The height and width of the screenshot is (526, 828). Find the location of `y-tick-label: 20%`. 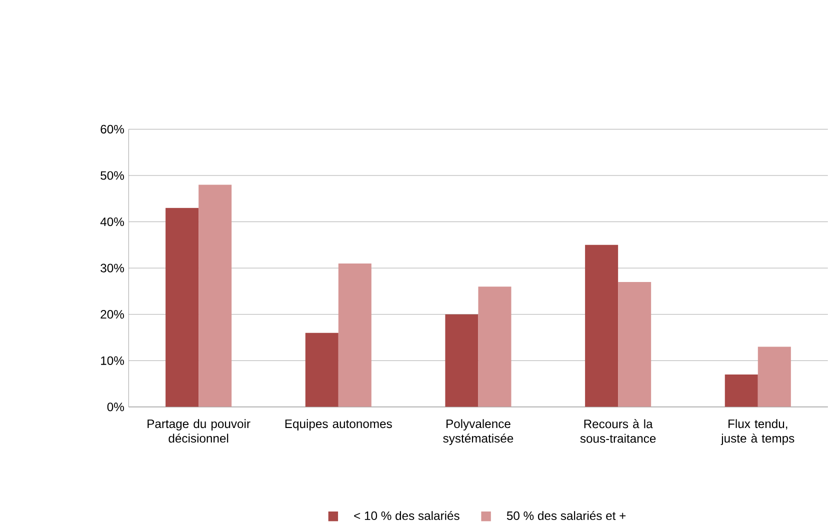

y-tick-label: 20% is located at coordinates (112, 314).